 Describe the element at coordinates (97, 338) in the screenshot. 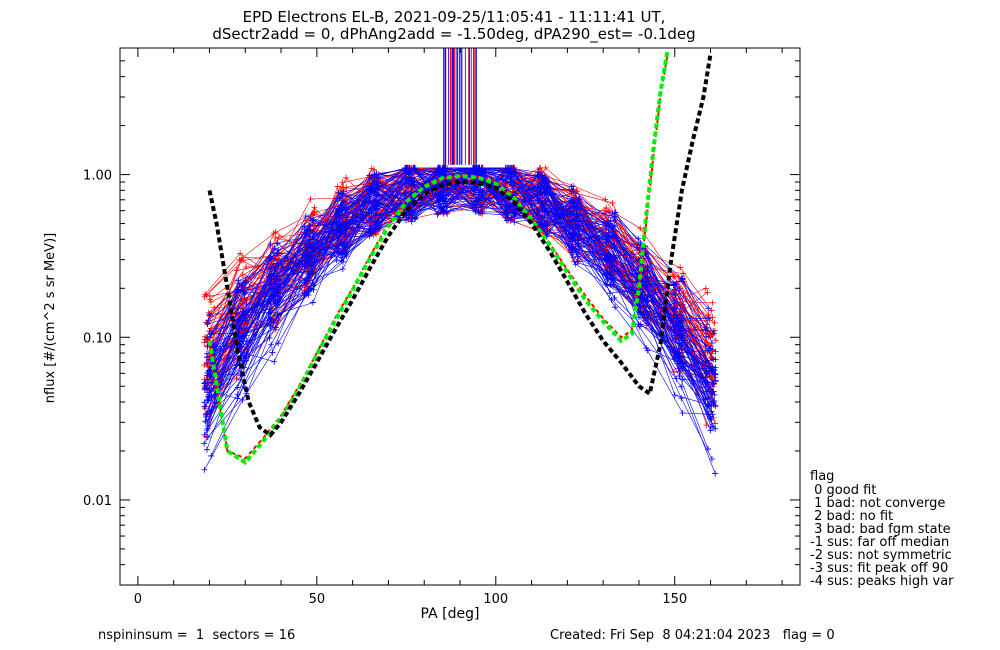

I see `y-tick-label: 0.10` at that location.